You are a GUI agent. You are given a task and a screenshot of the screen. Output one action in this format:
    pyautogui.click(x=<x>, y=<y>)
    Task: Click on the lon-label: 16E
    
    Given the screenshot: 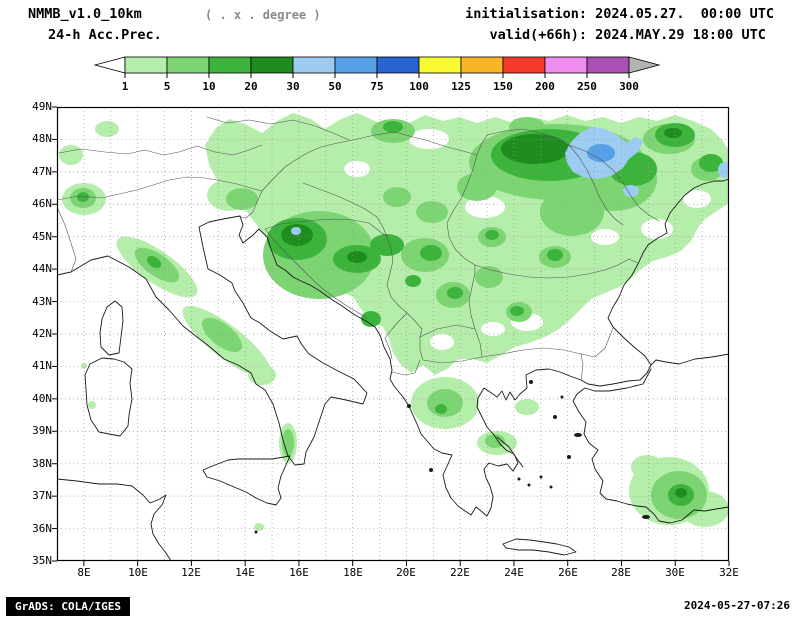 What is the action you would take?
    pyautogui.click(x=299, y=572)
    